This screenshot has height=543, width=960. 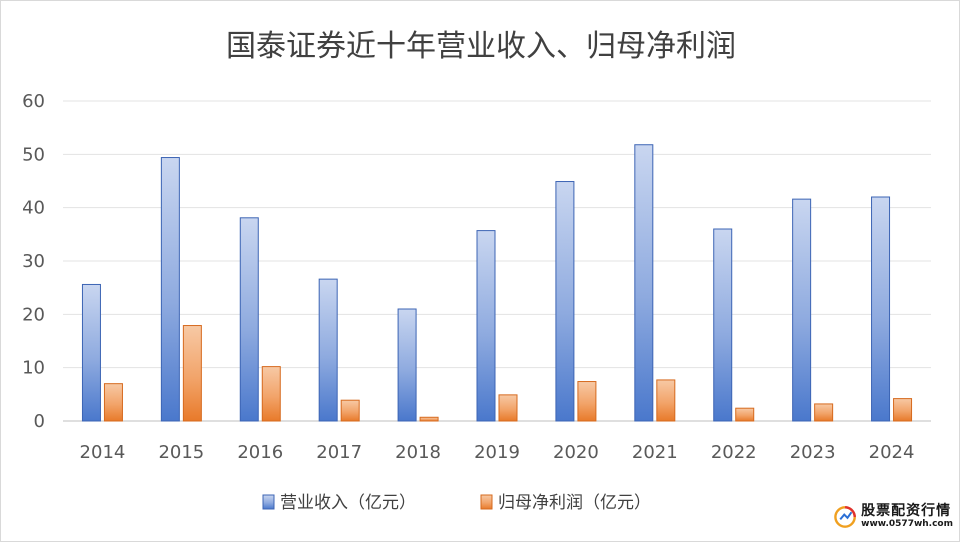 I want to click on chart-title: 国泰证券近十年营业收入、归母净利润, so click(x=481, y=46).